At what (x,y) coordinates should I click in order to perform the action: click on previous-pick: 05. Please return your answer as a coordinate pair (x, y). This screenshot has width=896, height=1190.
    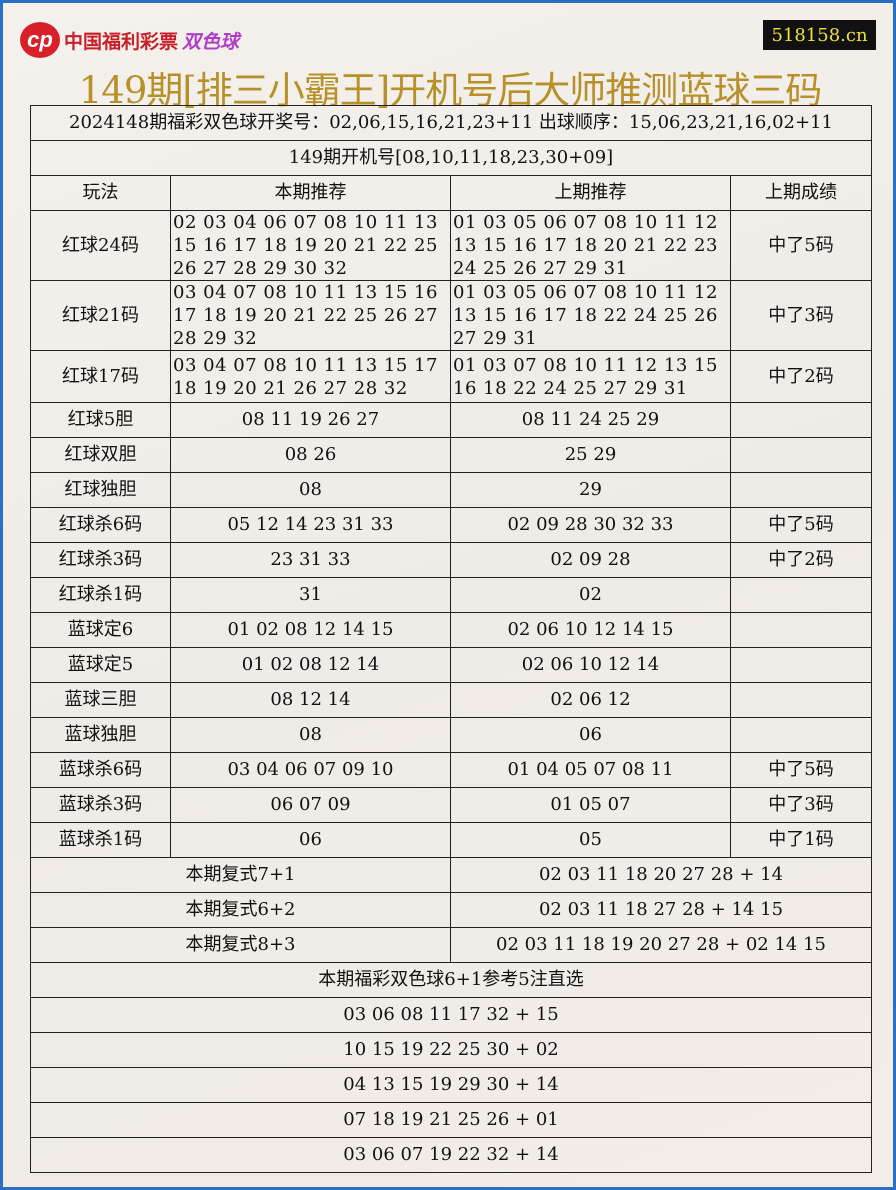
    Looking at the image, I should click on (590, 840).